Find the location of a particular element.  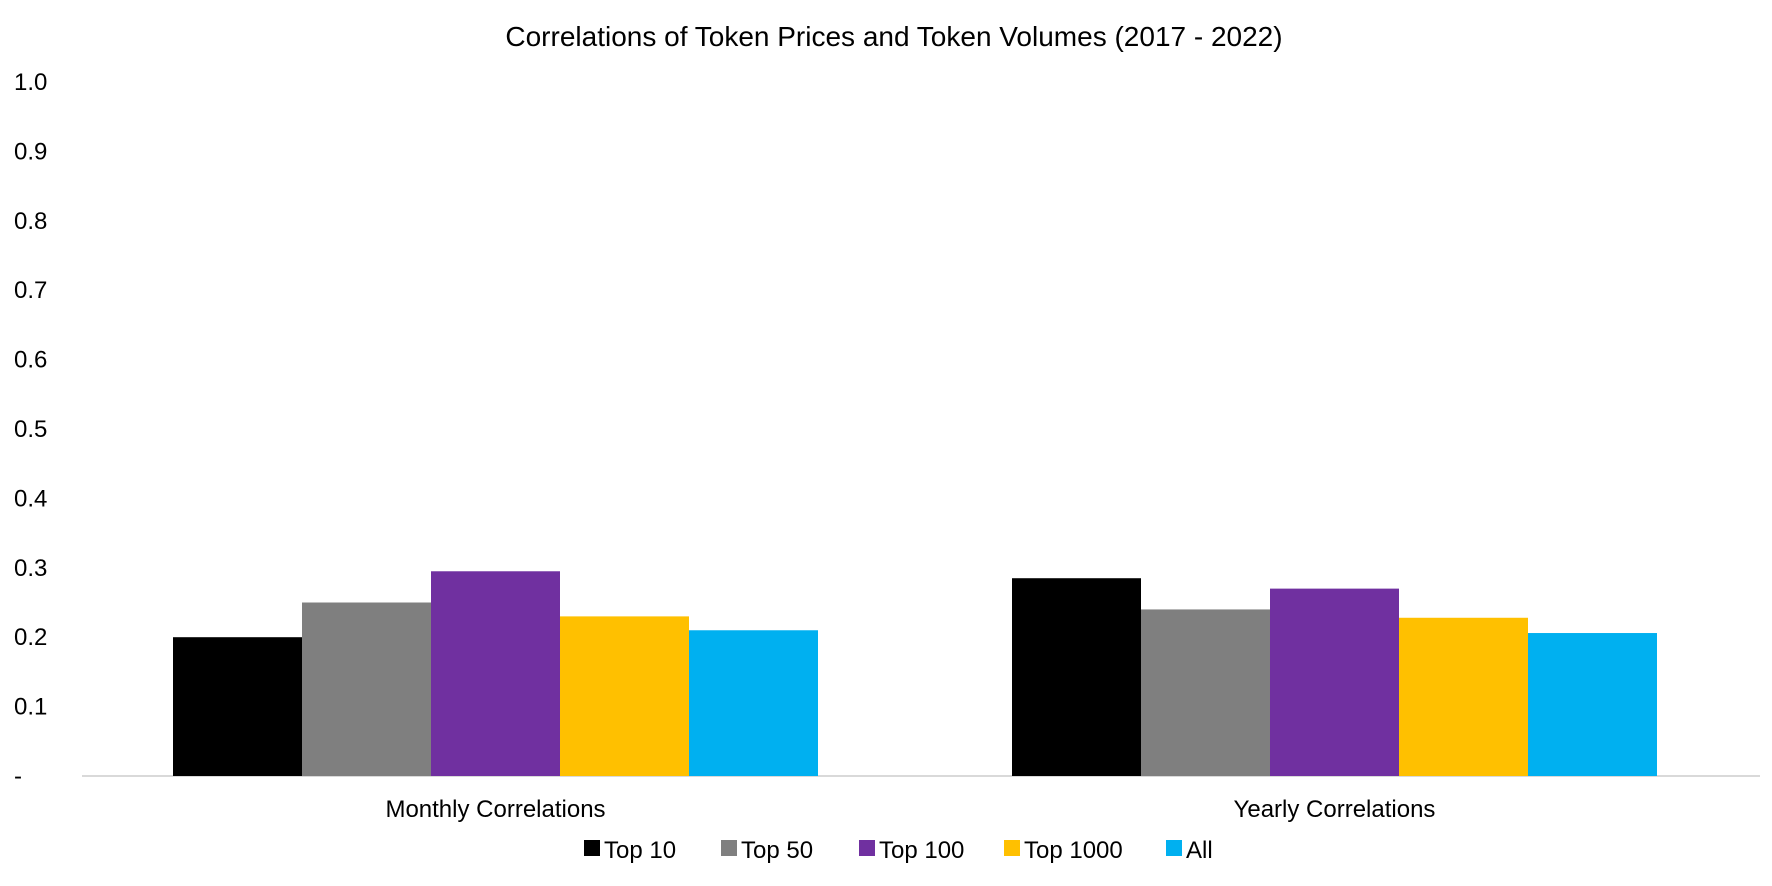

legend-item: Top 100 is located at coordinates (911, 850).